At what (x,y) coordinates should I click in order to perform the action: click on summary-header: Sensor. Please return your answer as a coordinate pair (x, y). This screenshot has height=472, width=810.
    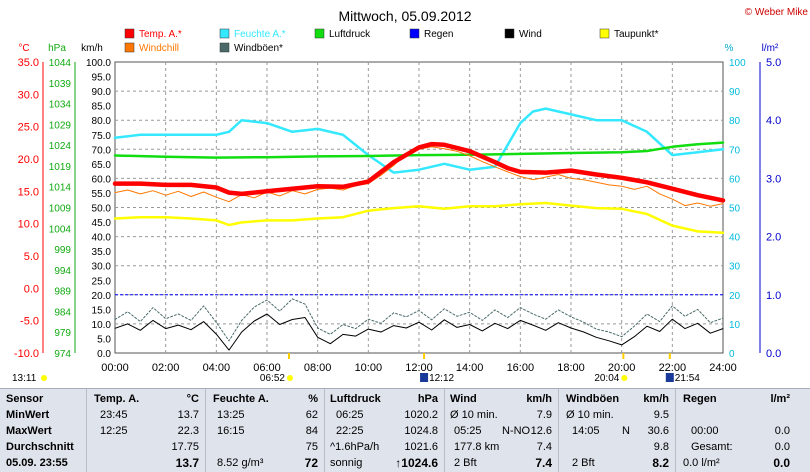
    Looking at the image, I should click on (25, 399).